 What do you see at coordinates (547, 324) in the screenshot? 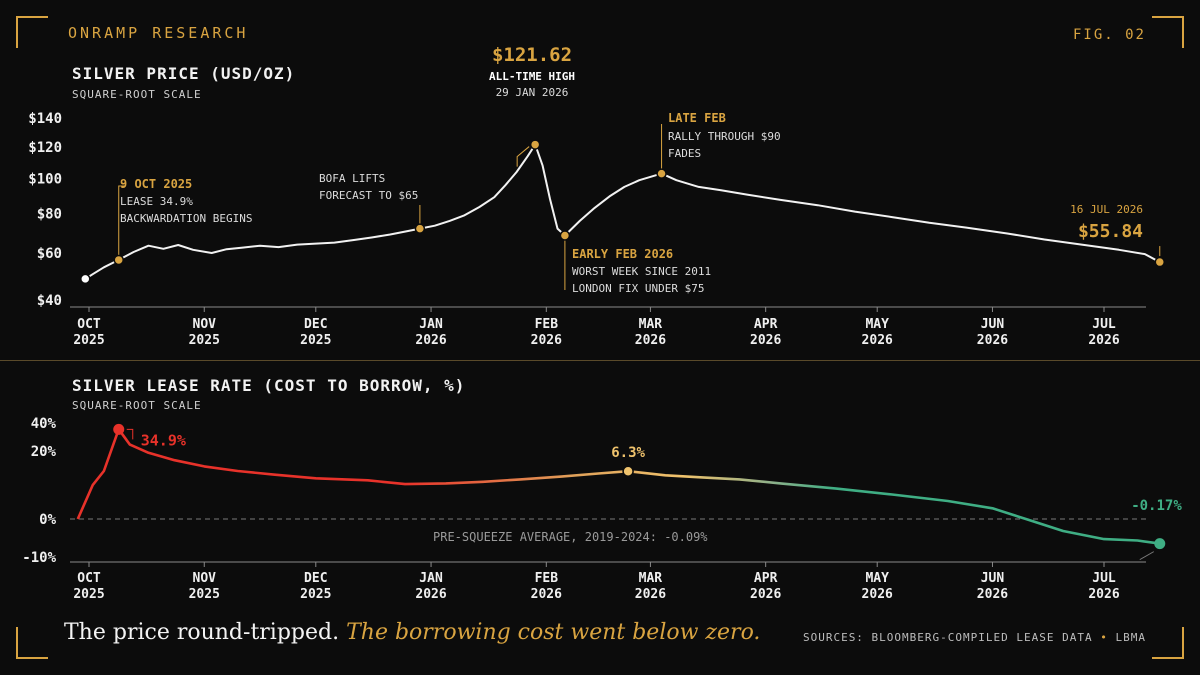
I see `price-x-tick-month: FEB` at bounding box center [547, 324].